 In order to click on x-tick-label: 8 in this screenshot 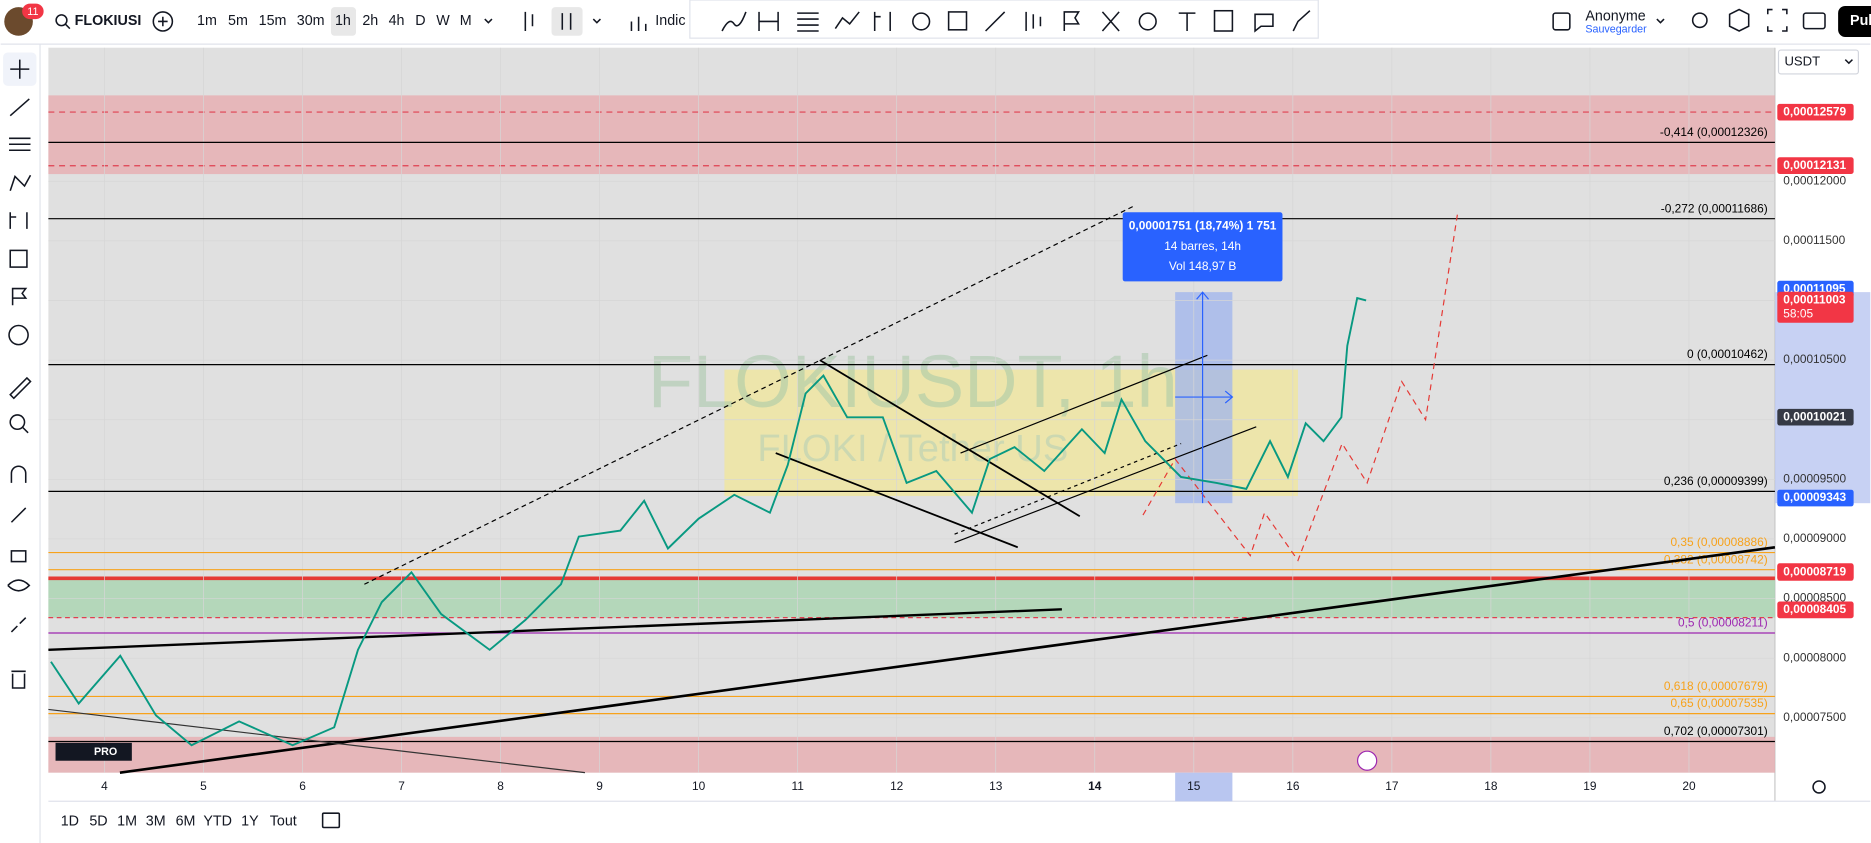, I will do `click(500, 786)`.